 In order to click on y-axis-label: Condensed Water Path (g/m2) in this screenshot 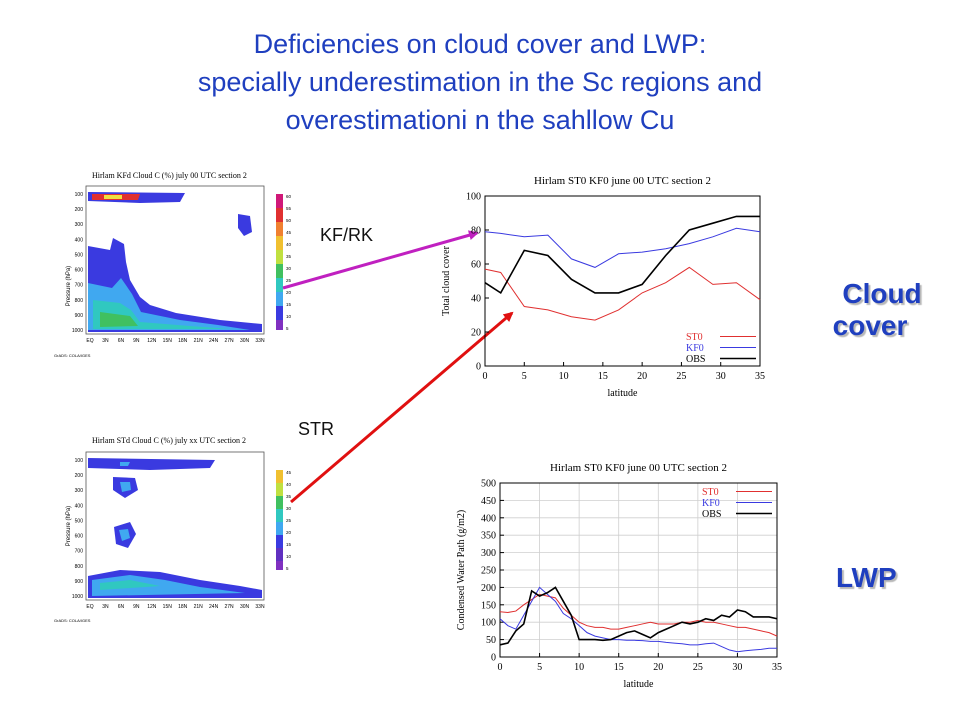, I will do `click(461, 570)`.